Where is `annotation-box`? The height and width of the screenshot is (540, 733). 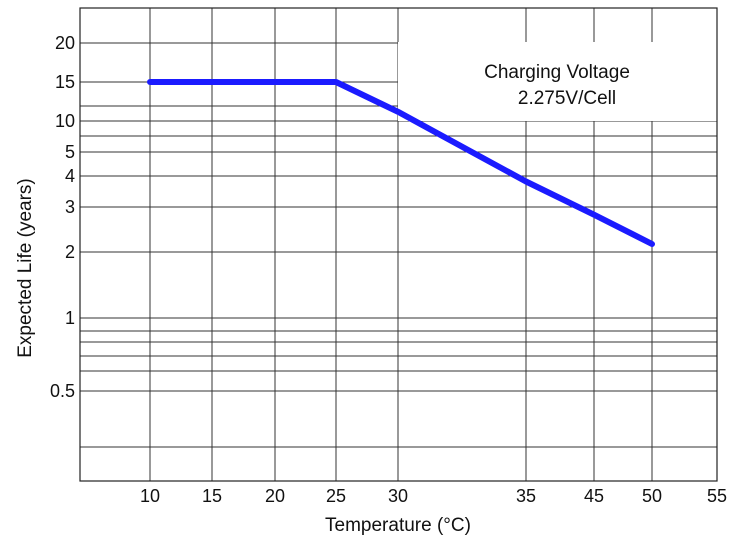
annotation-box is located at coordinates (557, 81).